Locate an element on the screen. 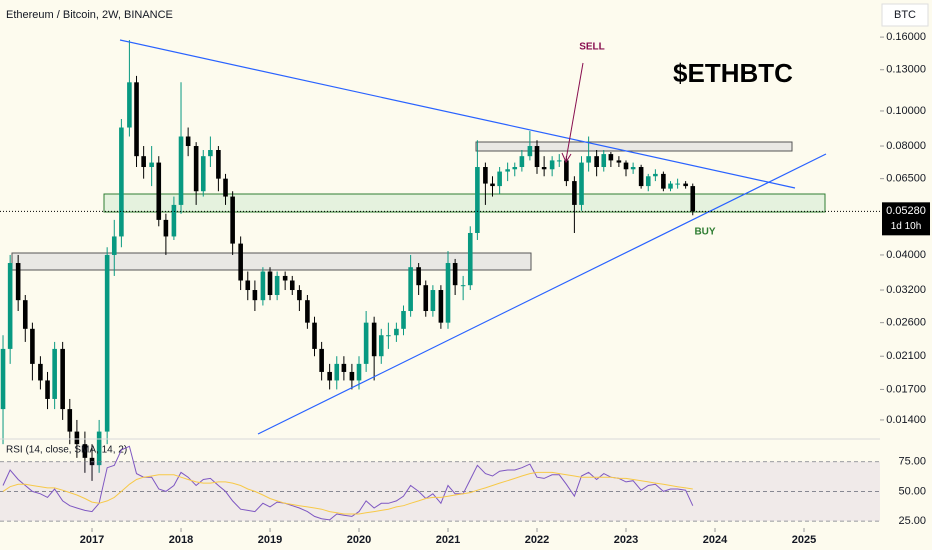  currency: BTC is located at coordinates (905, 15).